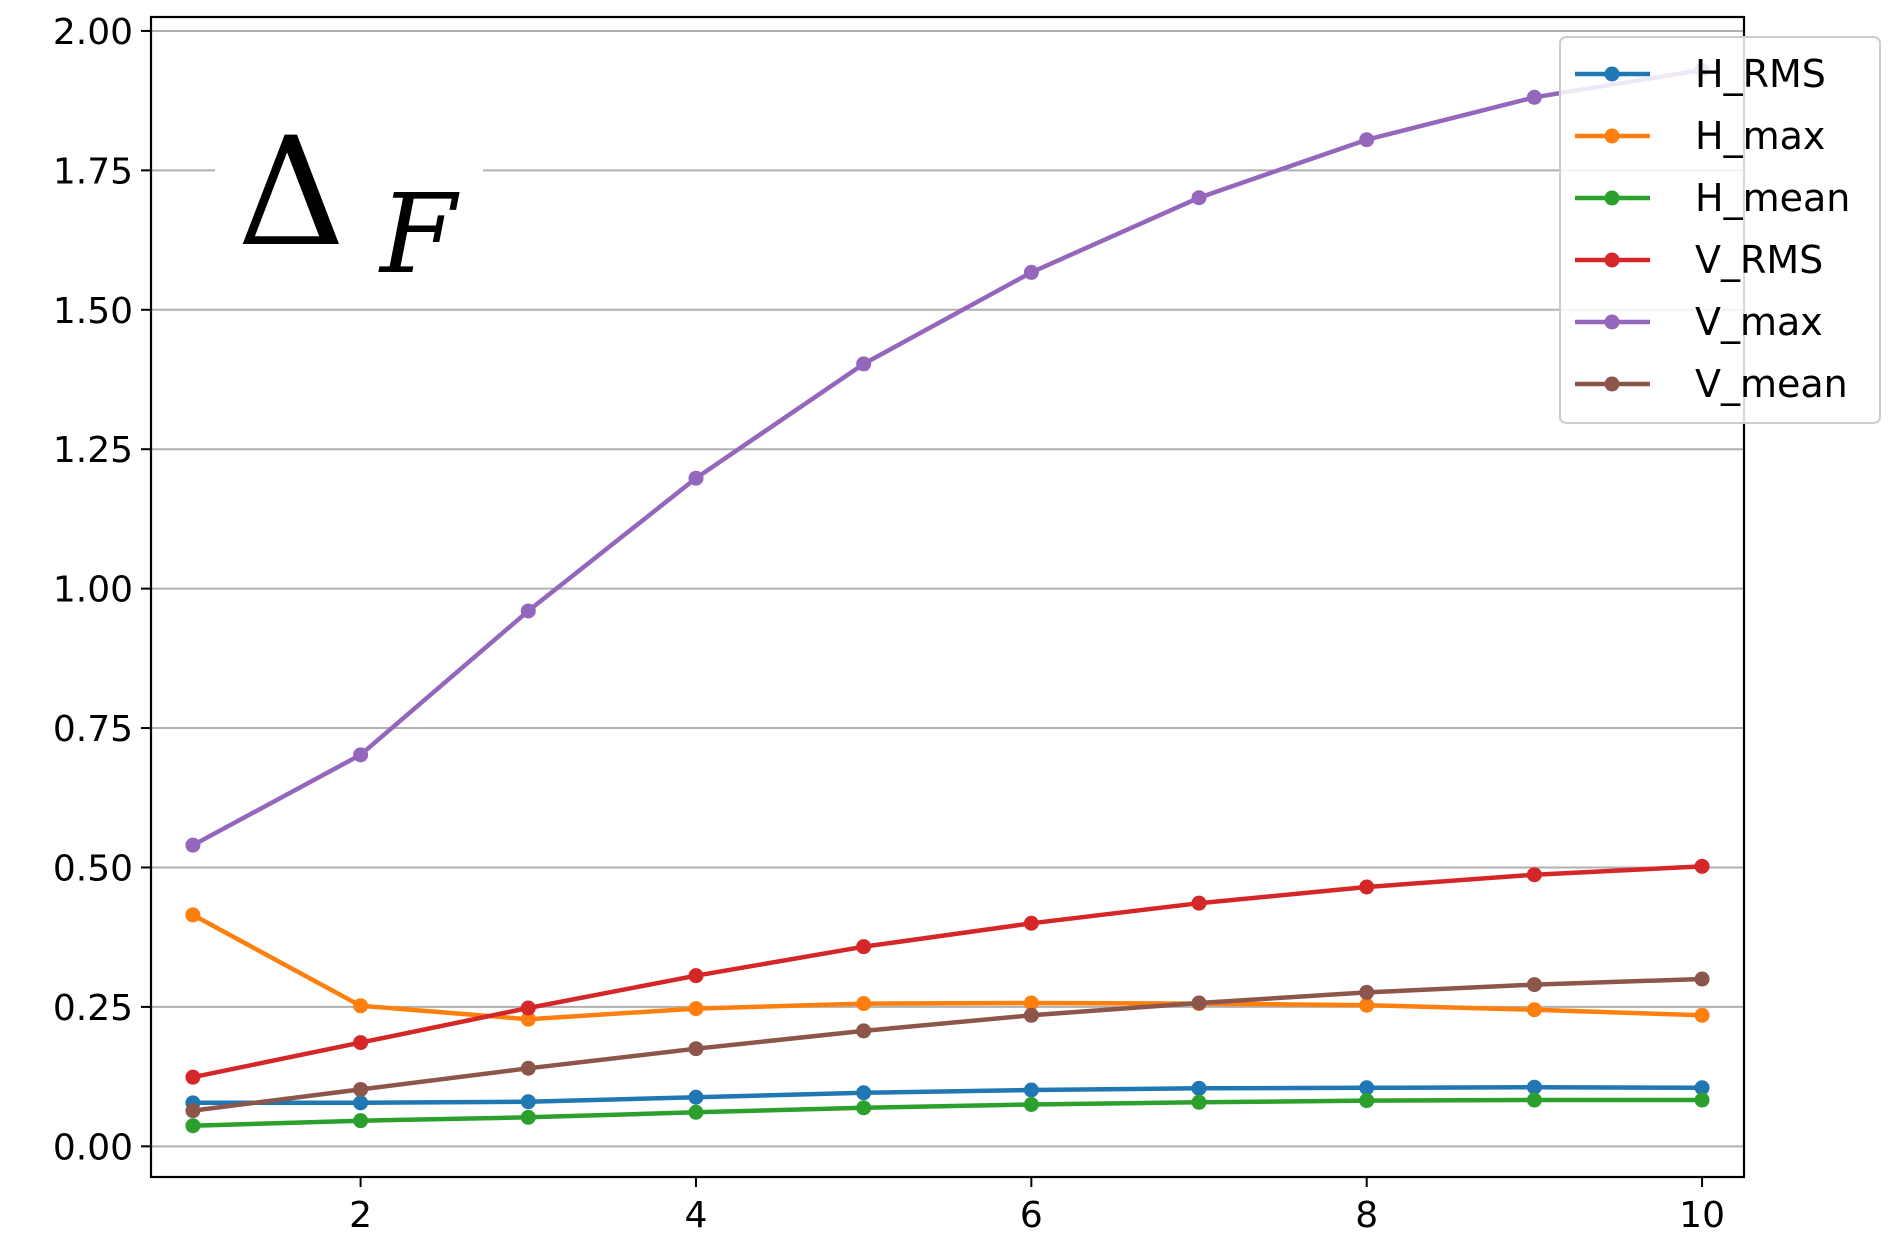 The width and height of the screenshot is (1888, 1248). What do you see at coordinates (93, 1008) in the screenshot?
I see `y-tick-label: 0.25` at bounding box center [93, 1008].